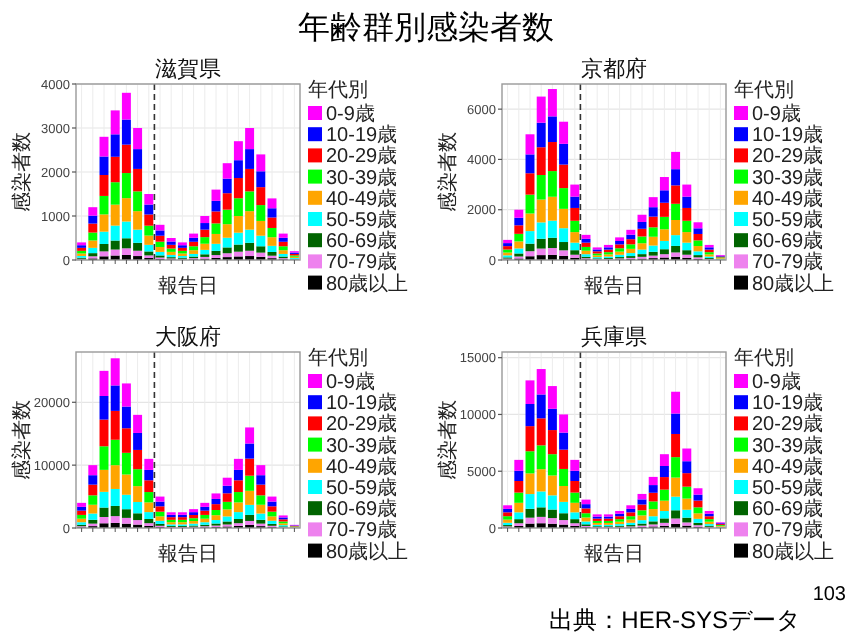  Describe the element at coordinates (674, 620) in the screenshot. I see `source-note: 出典：HER-SYSデータ` at that location.